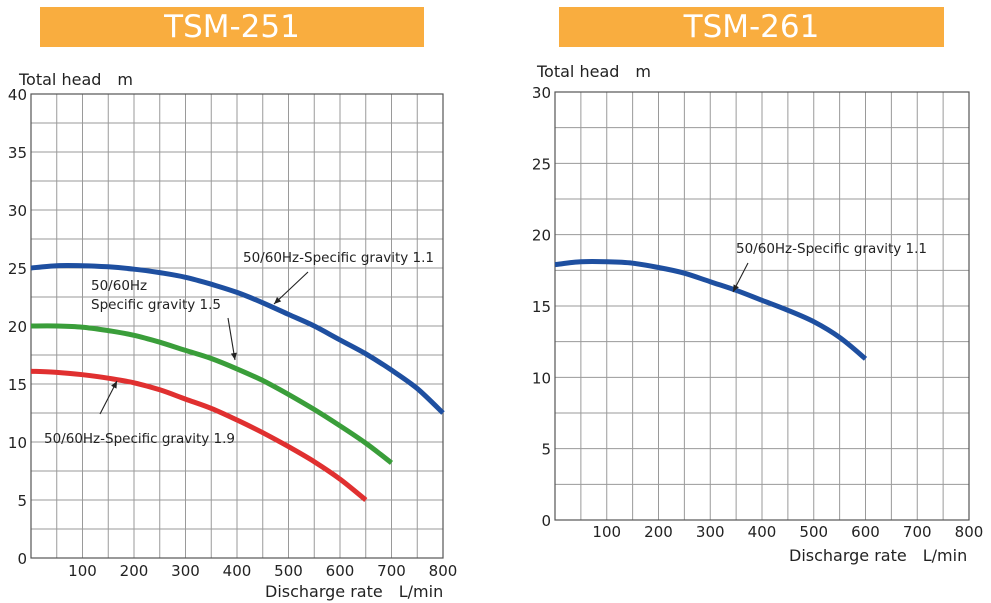 The width and height of the screenshot is (991, 603). Describe the element at coordinates (17, 95) in the screenshot. I see `chart-1-y-tick-label: 40` at that location.